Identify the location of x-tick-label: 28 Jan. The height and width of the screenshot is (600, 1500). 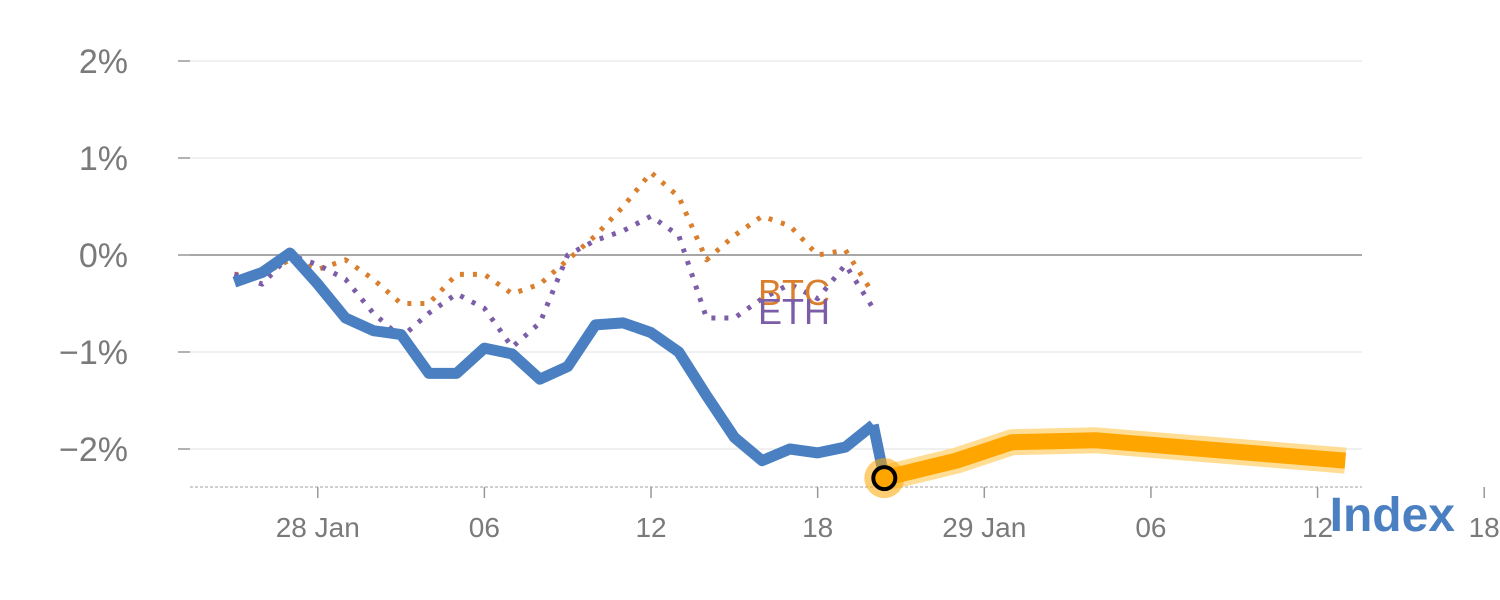
(318, 527).